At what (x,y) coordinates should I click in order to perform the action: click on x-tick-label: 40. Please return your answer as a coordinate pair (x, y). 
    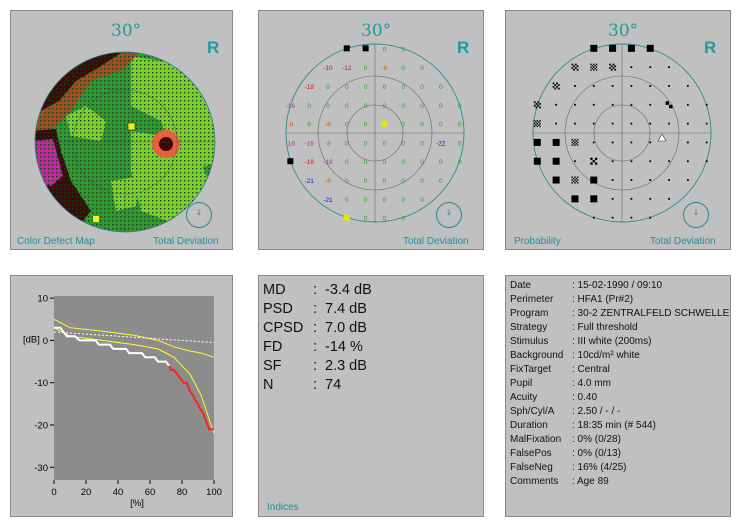
    Looking at the image, I should click on (118, 492).